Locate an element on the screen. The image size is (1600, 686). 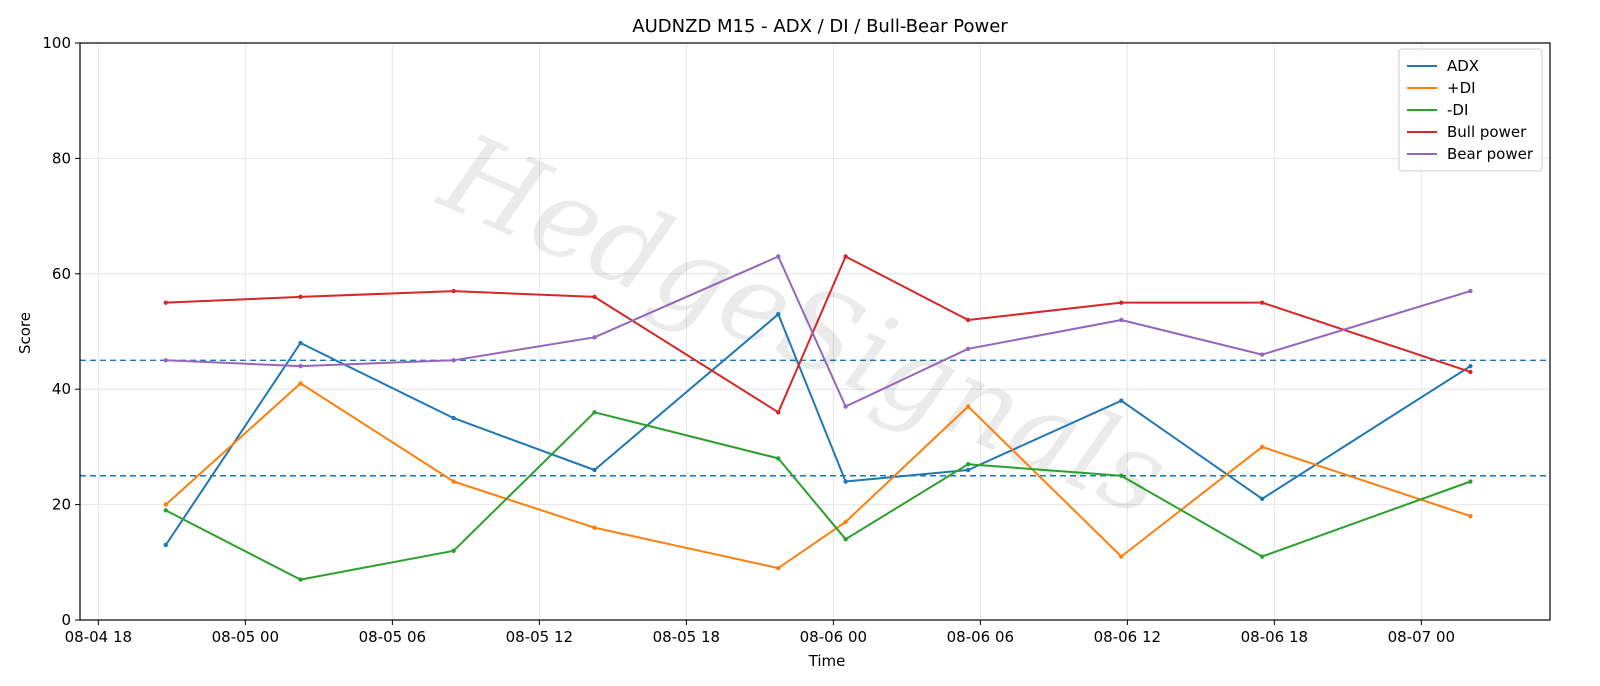
legend: ADX +DI -DI Bull power Bear power is located at coordinates (1470, 110).